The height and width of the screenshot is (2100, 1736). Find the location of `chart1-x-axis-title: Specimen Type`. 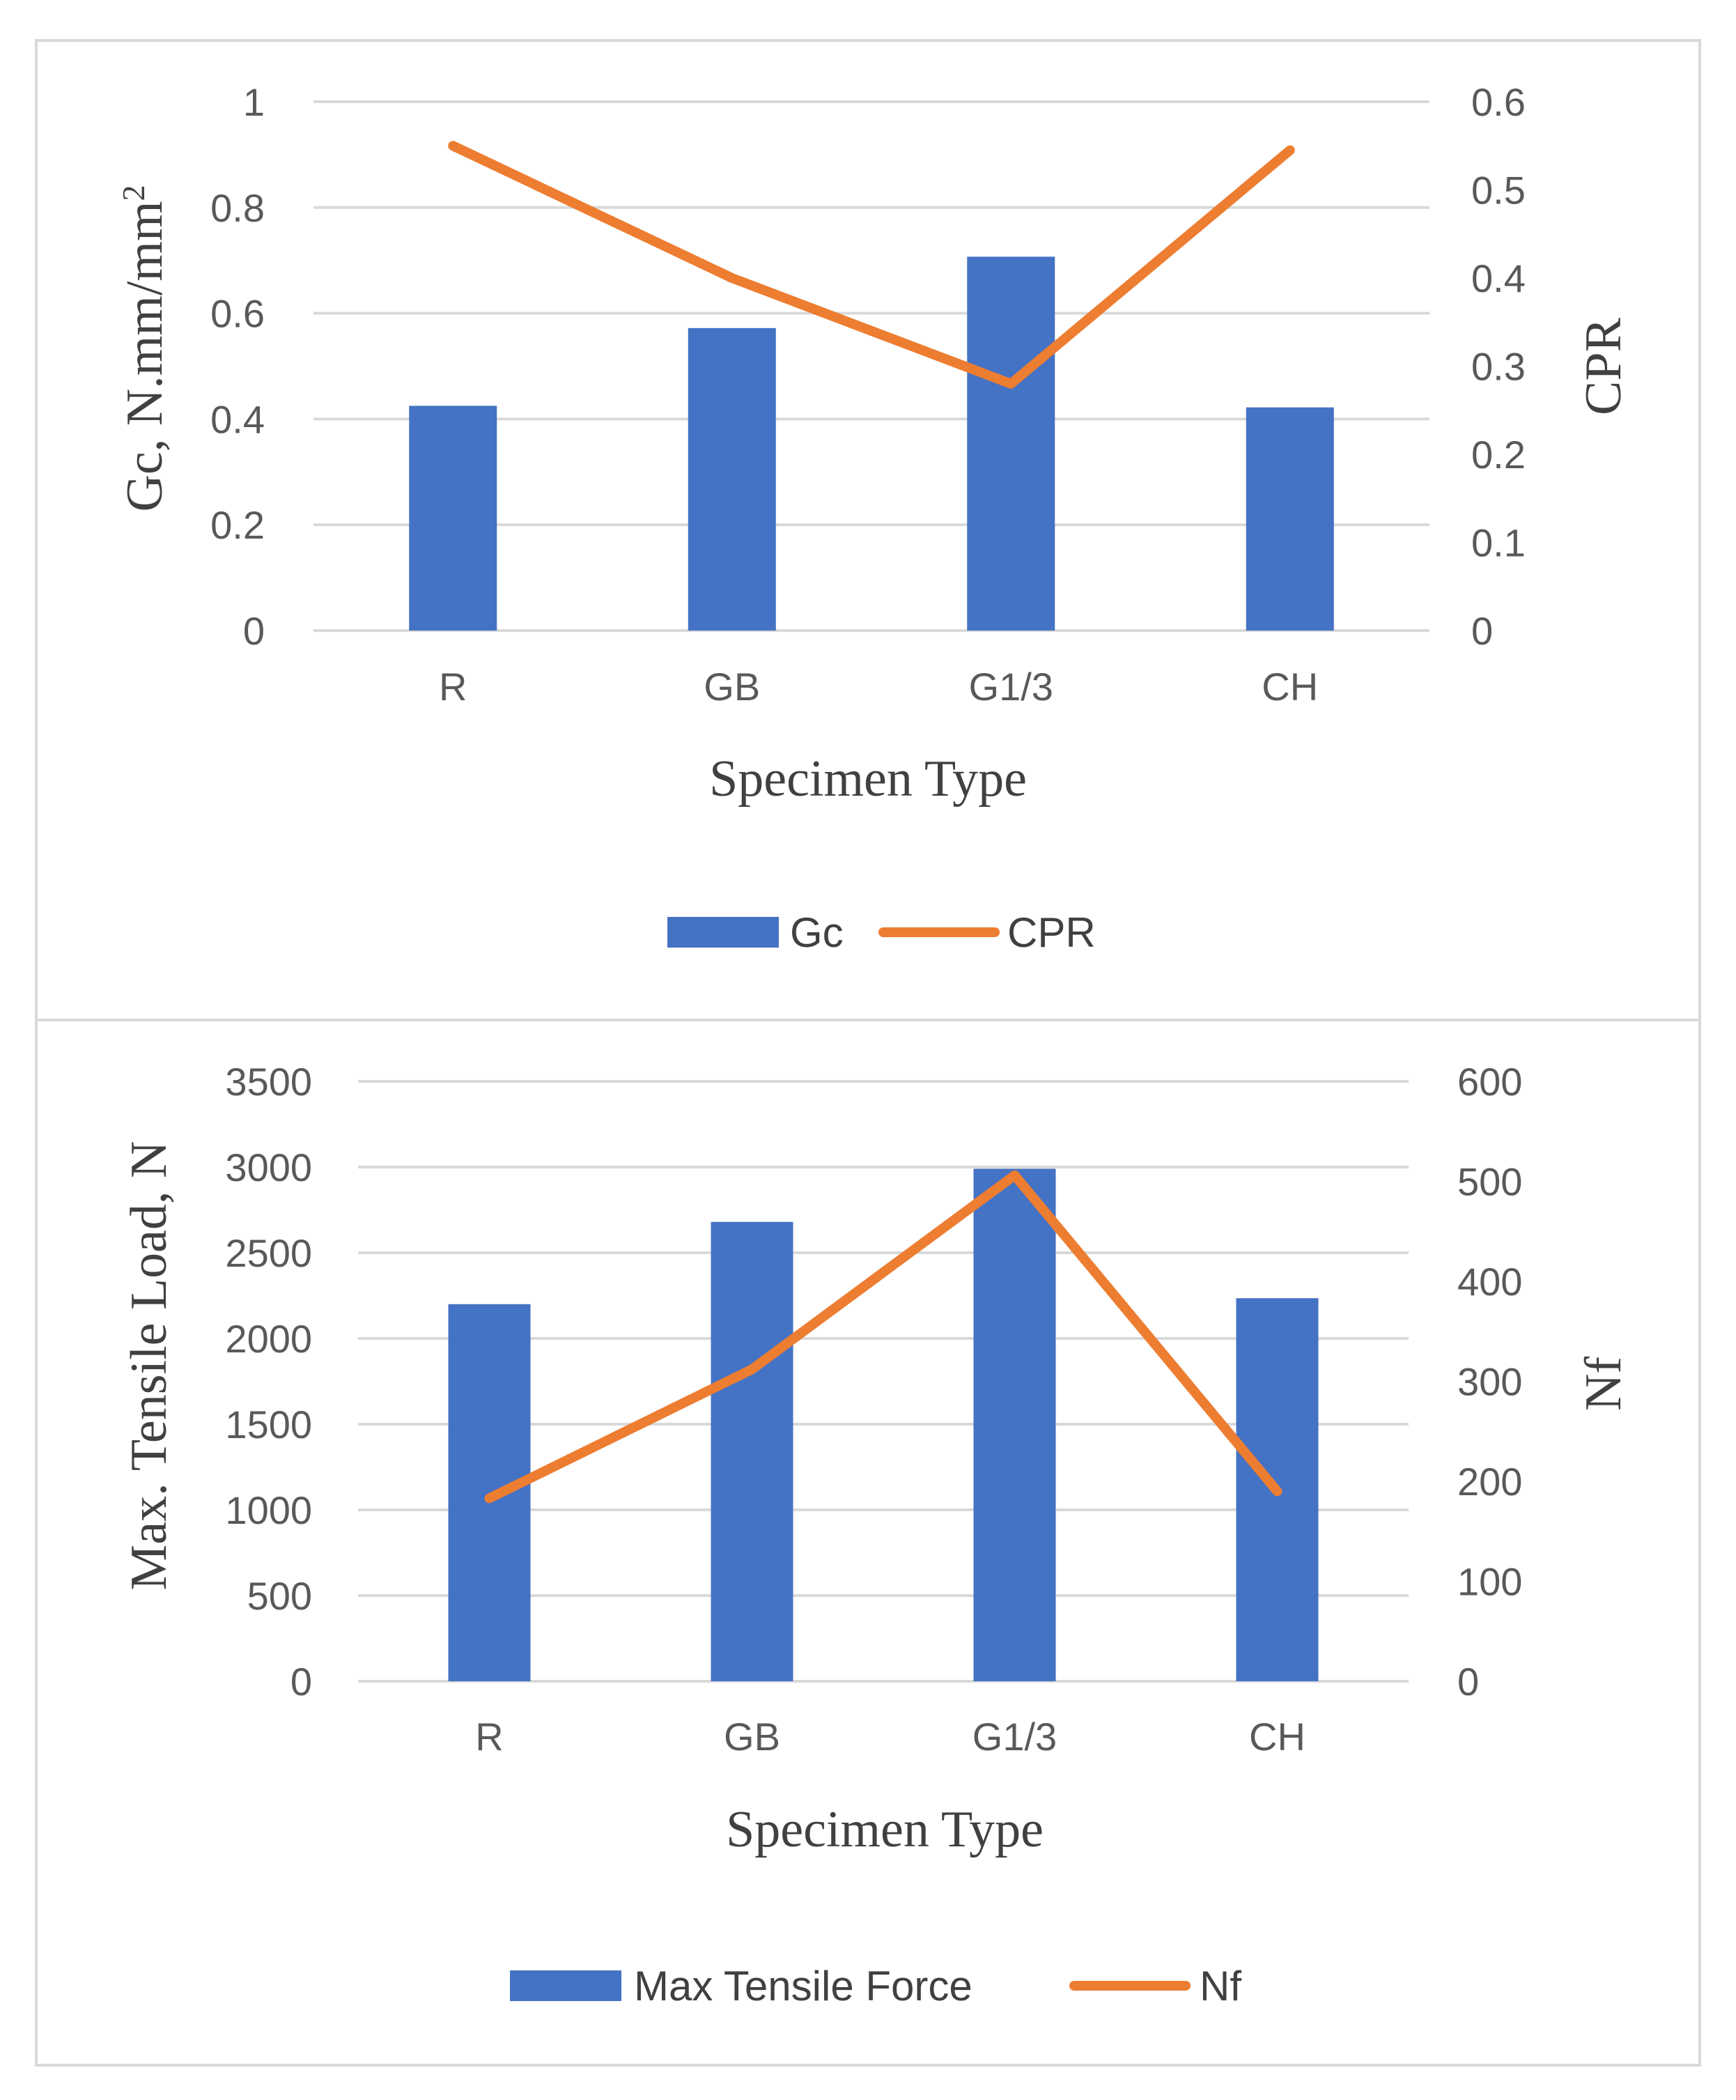

chart1-x-axis-title: Specimen Type is located at coordinates (868, 779).